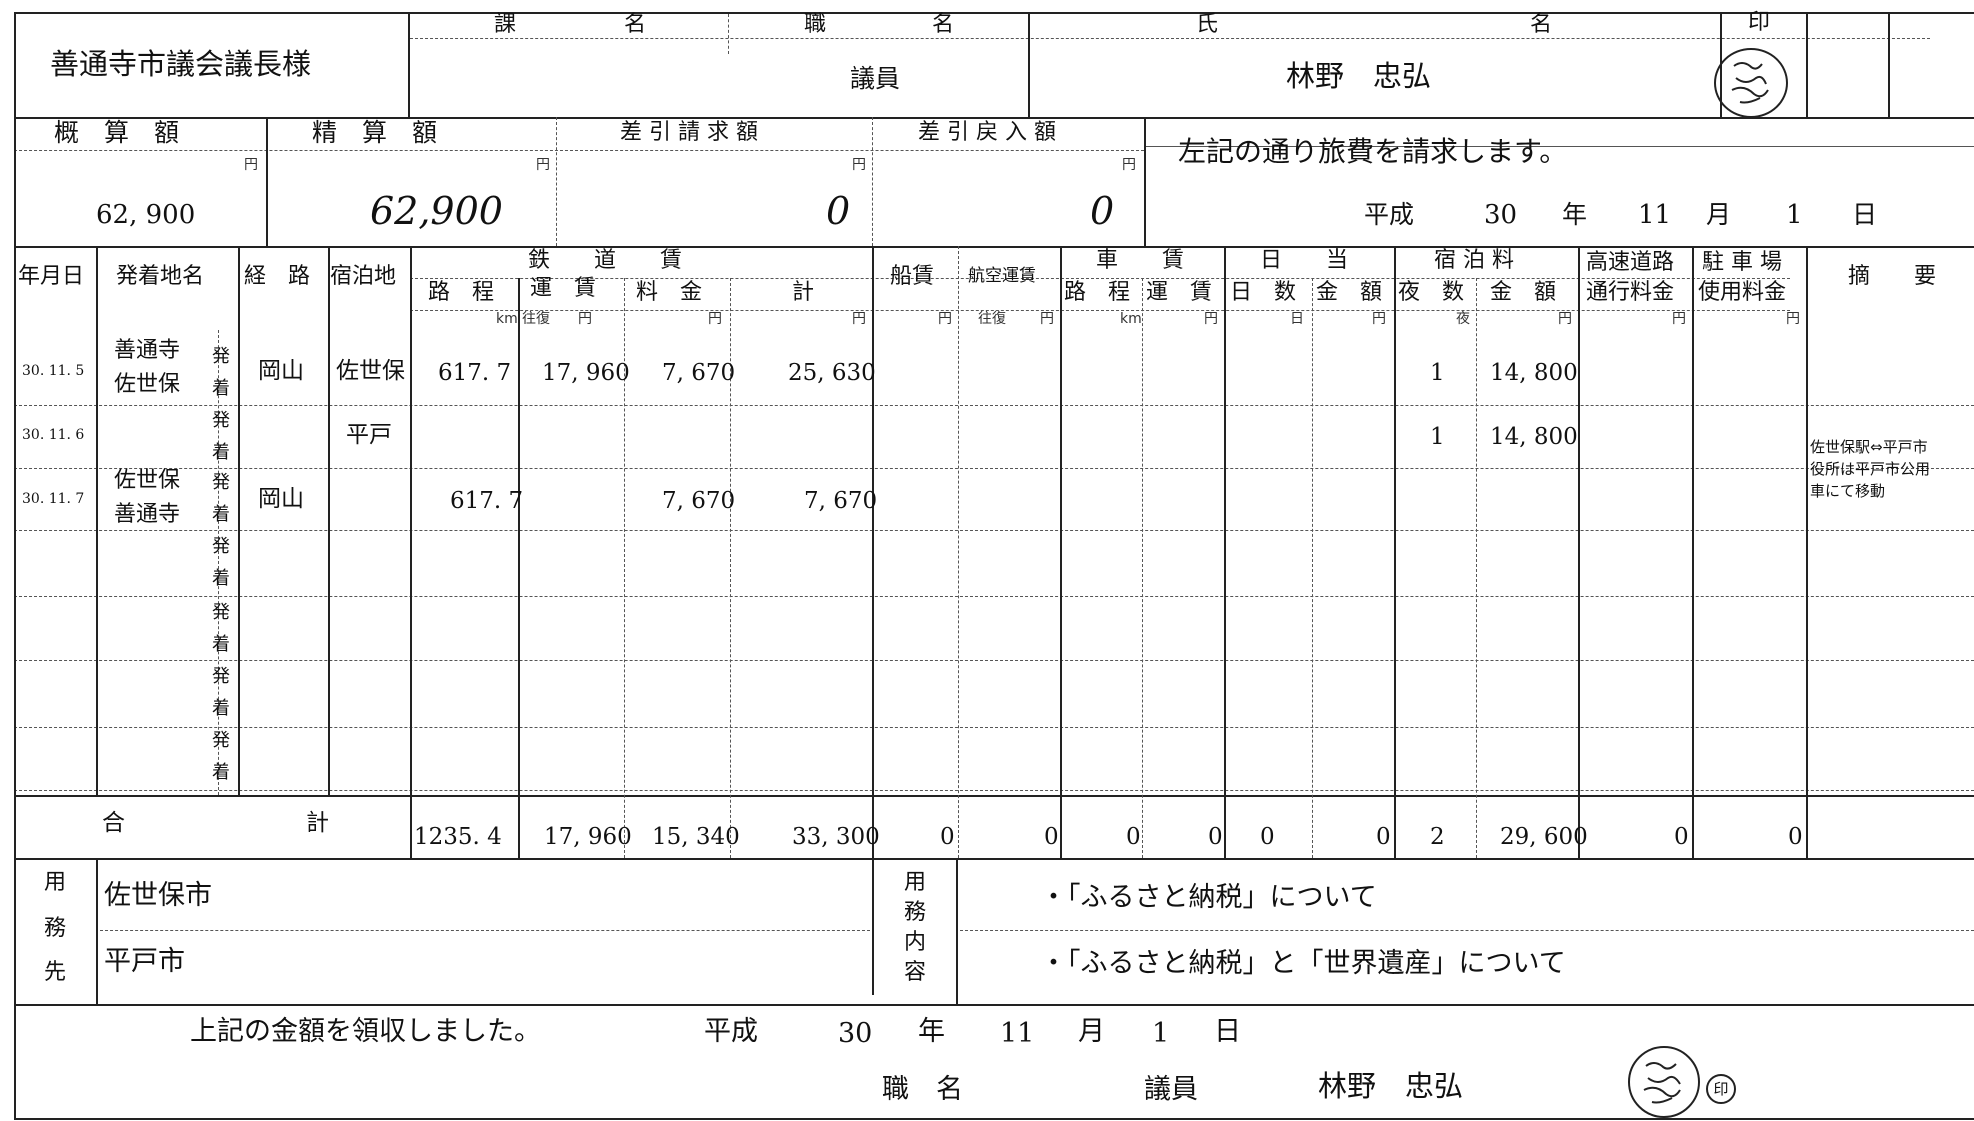 This screenshot has height=1121, width=1974. What do you see at coordinates (696, 837) in the screenshot?
I see `total-fee: 15, 340` at bounding box center [696, 837].